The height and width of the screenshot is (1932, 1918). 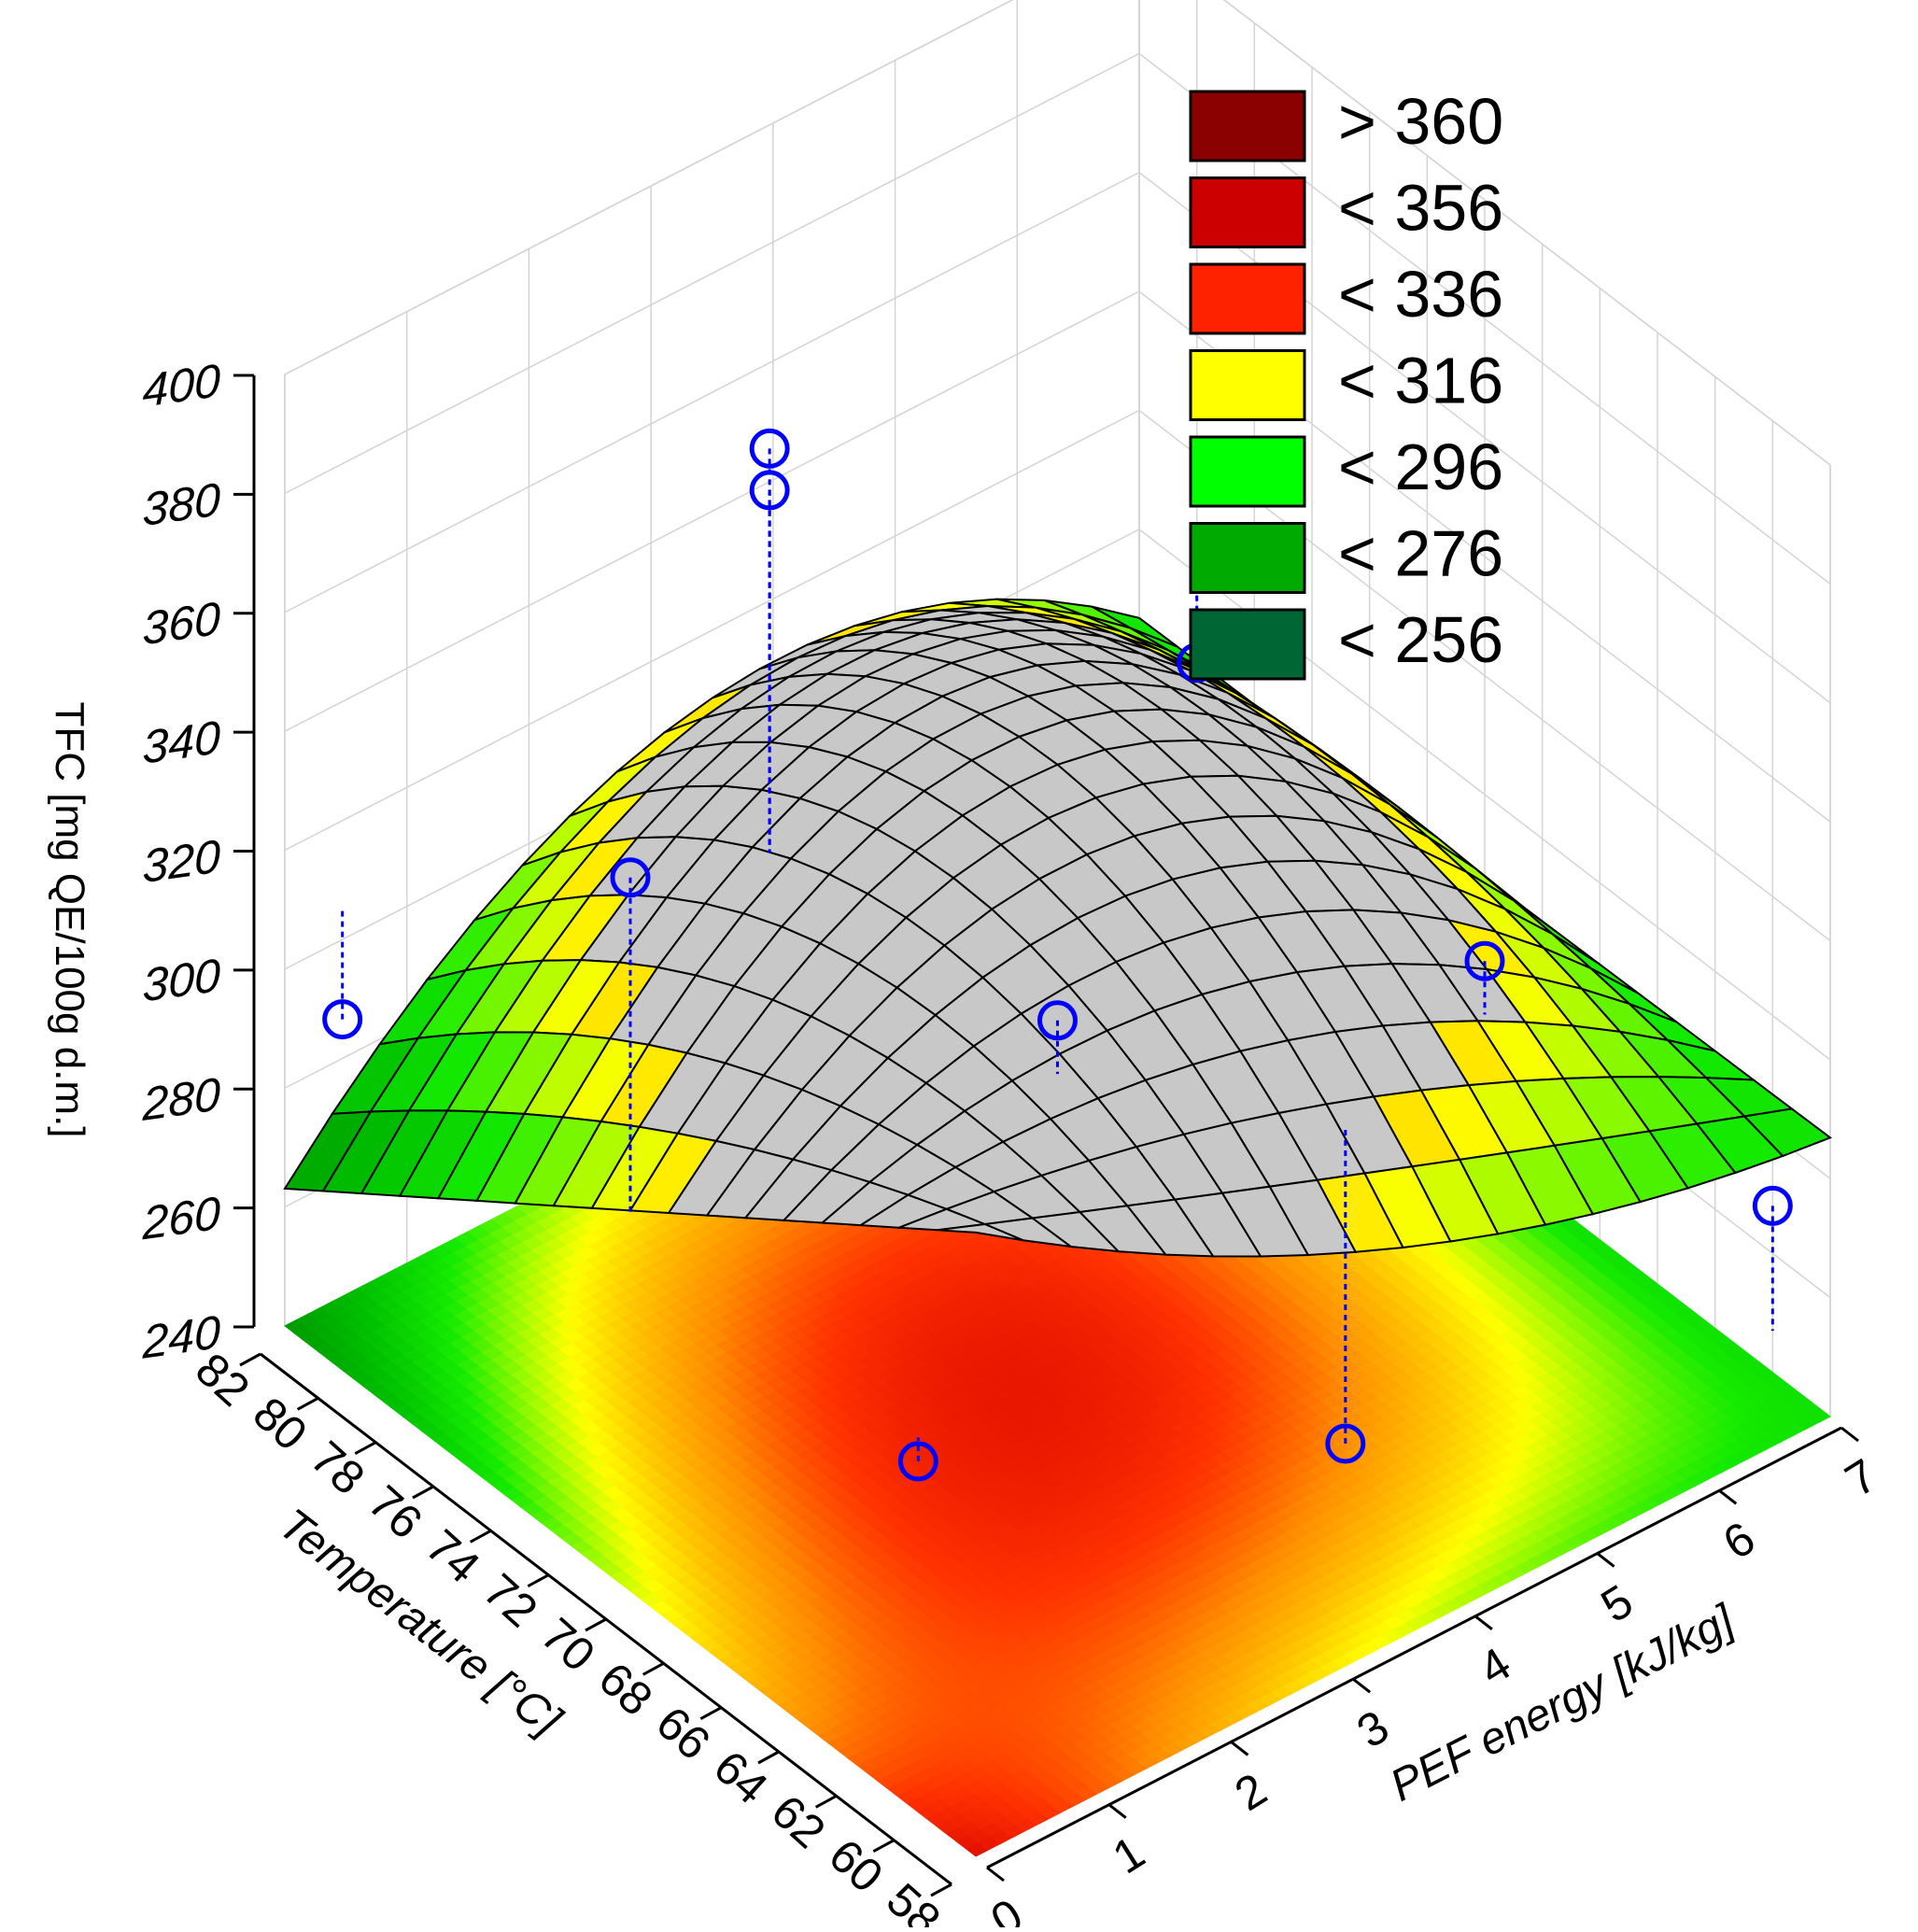 I want to click on pef-tick-label: 0, so click(x=1006, y=1907).